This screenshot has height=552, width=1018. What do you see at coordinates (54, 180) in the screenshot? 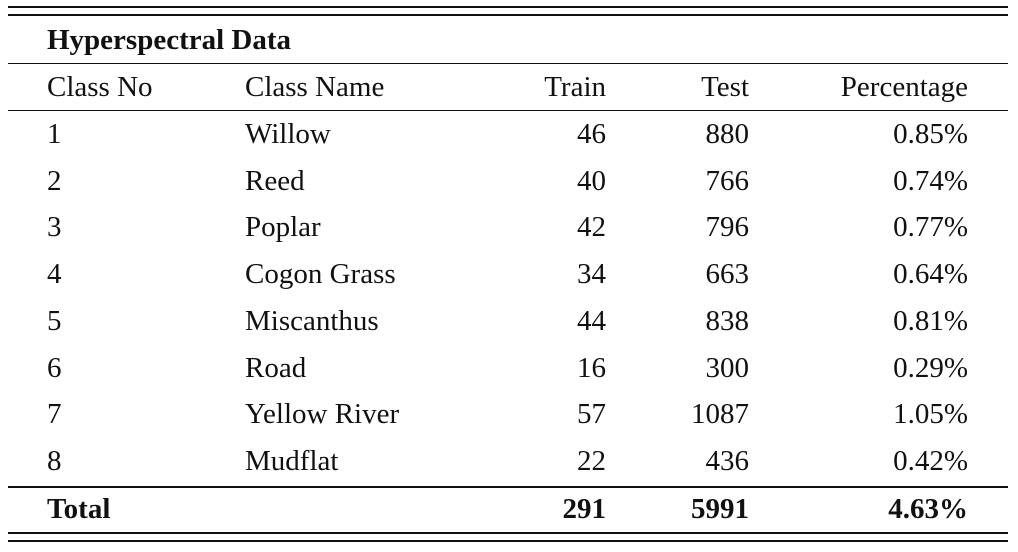
I see `table-cell: 2` at bounding box center [54, 180].